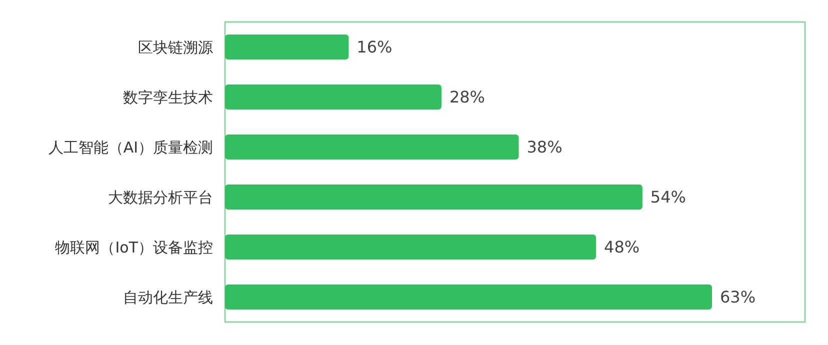 The image size is (828, 345). What do you see at coordinates (544, 147) in the screenshot?
I see `data-label: 38%` at bounding box center [544, 147].